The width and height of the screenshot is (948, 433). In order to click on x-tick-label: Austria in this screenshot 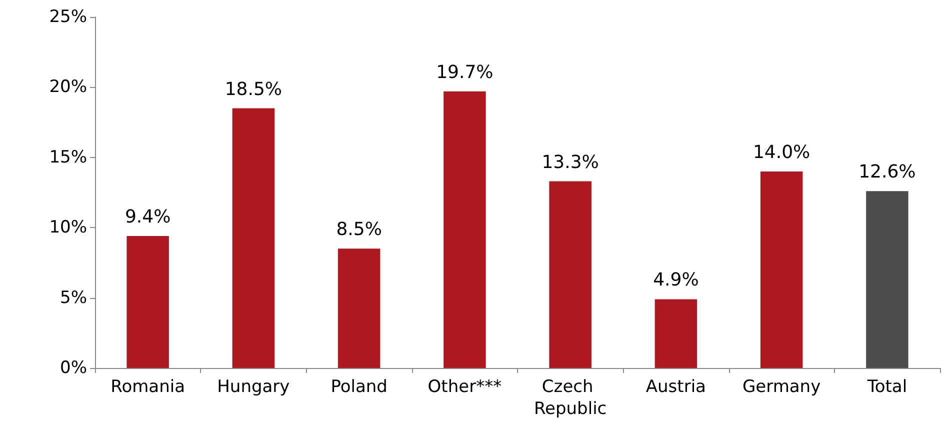, I will do `click(676, 387)`.